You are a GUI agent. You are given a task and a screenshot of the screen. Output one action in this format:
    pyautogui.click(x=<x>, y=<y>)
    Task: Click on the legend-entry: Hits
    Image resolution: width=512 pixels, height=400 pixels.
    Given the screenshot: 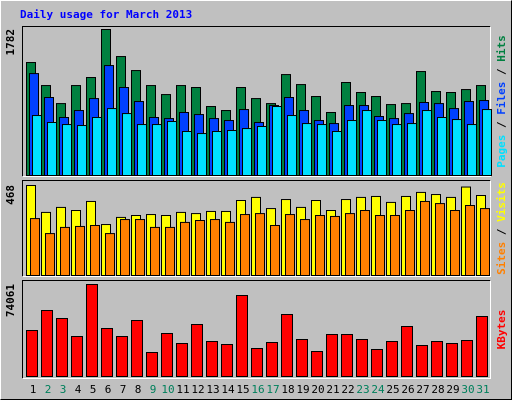 What is the action you would take?
    pyautogui.click(x=501, y=48)
    